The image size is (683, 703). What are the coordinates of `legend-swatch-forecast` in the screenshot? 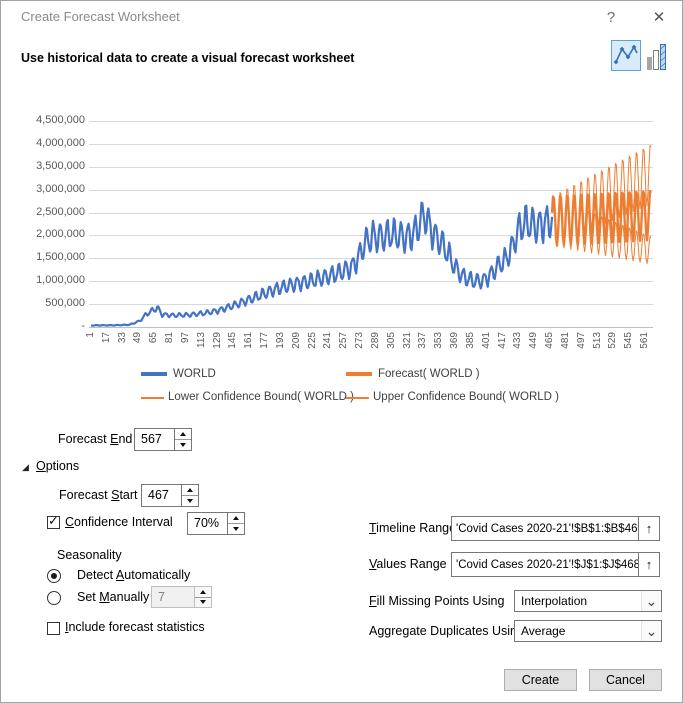 It's located at (359, 374).